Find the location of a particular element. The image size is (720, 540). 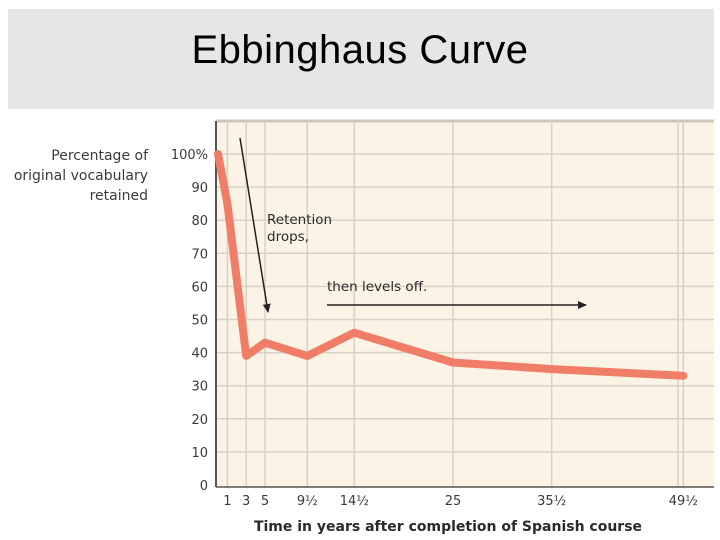

y-tick-label: 0 is located at coordinates (204, 486).